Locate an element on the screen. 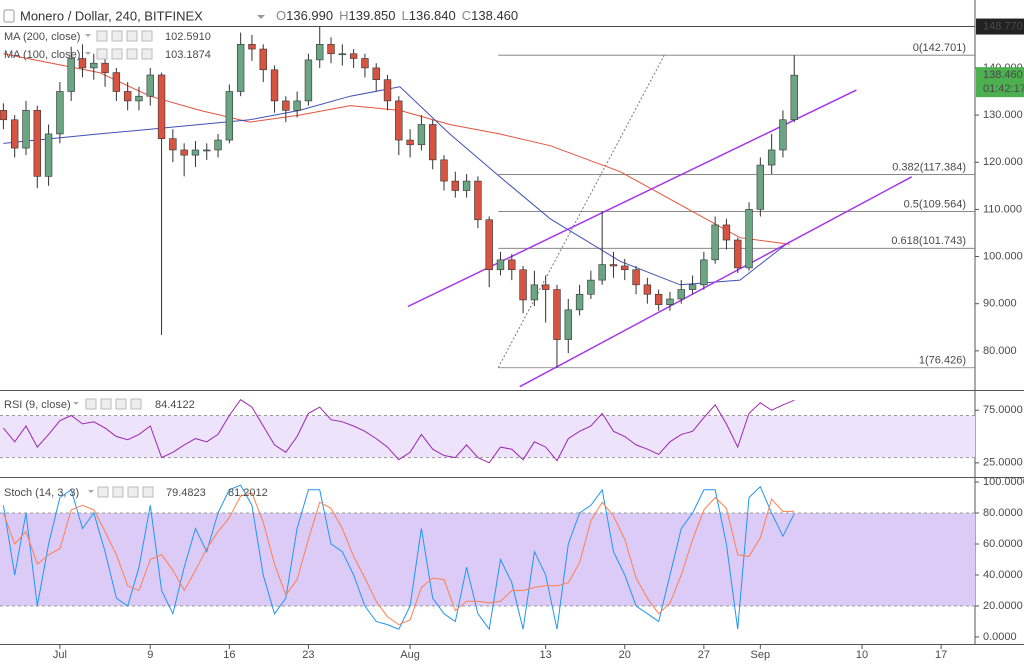 This screenshot has height=666, width=1024. last-price-label: 138.460 is located at coordinates (1003, 75).